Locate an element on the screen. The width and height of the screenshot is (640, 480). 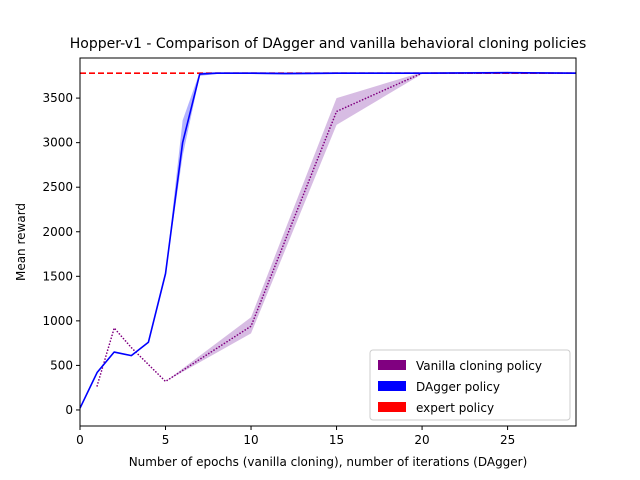
expert-policy-legend-swatch is located at coordinates (392, 407).